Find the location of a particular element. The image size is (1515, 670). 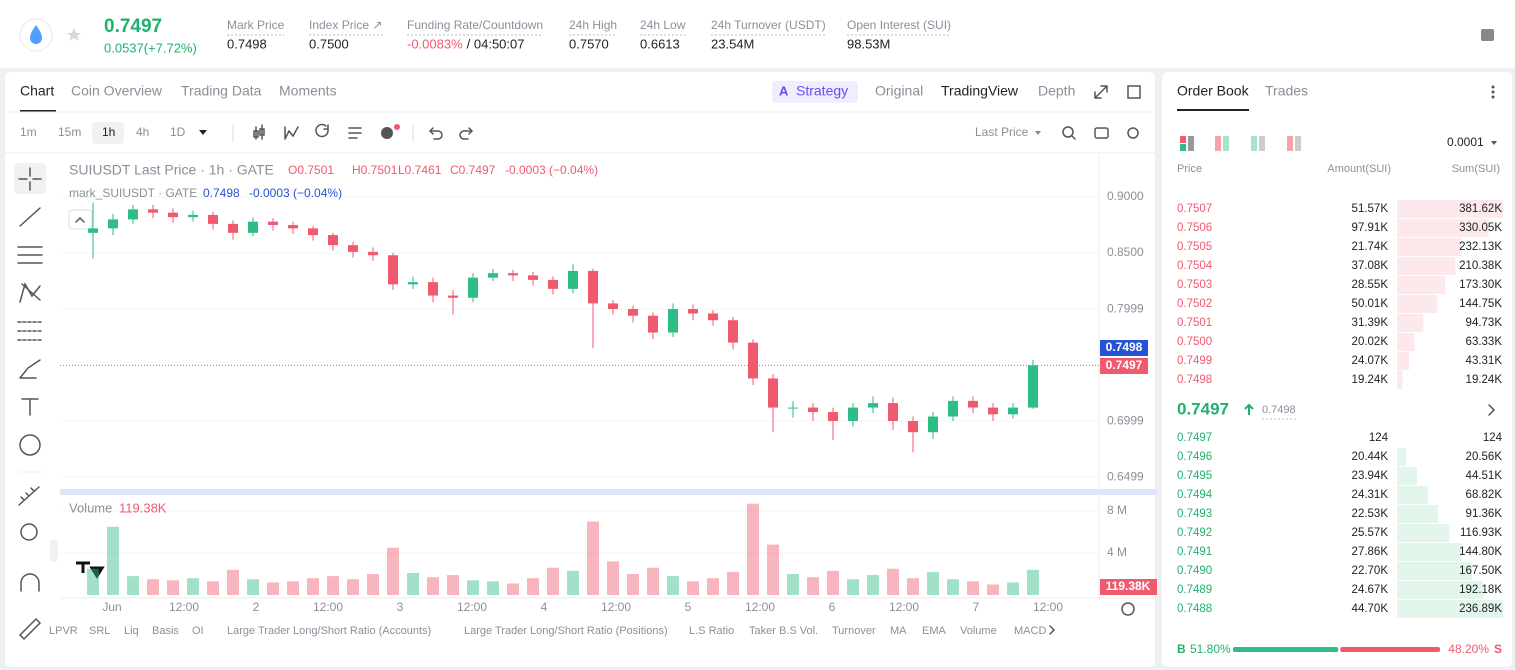

crosshair-active is located at coordinates (30, 178).